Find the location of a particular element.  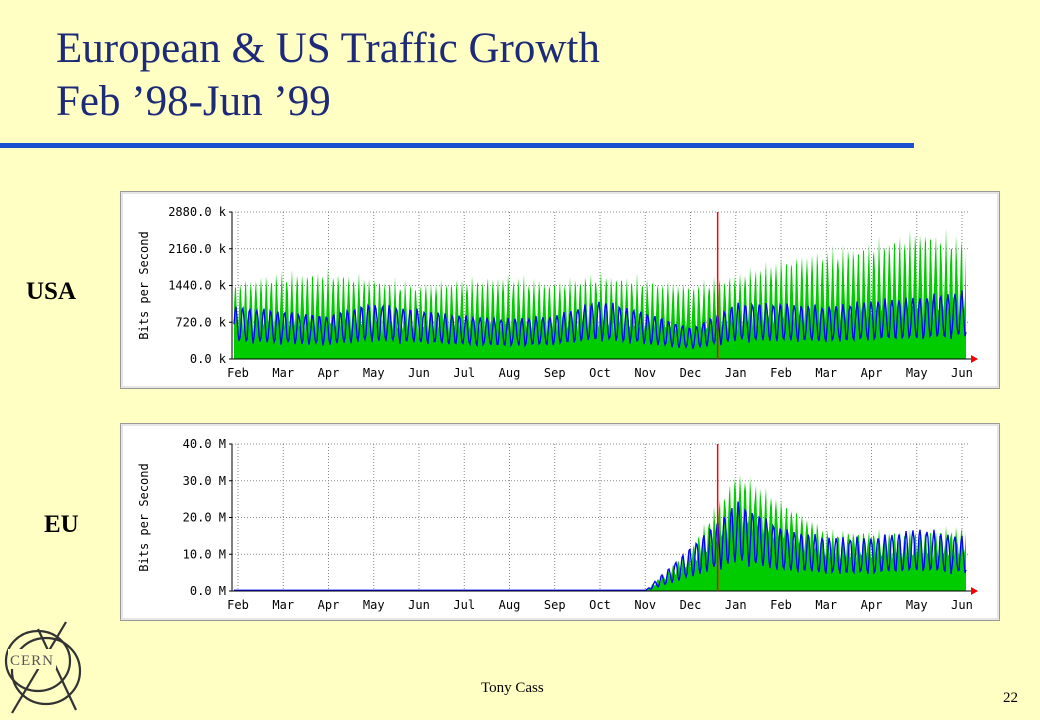

eu-label: EU is located at coordinates (61, 524).